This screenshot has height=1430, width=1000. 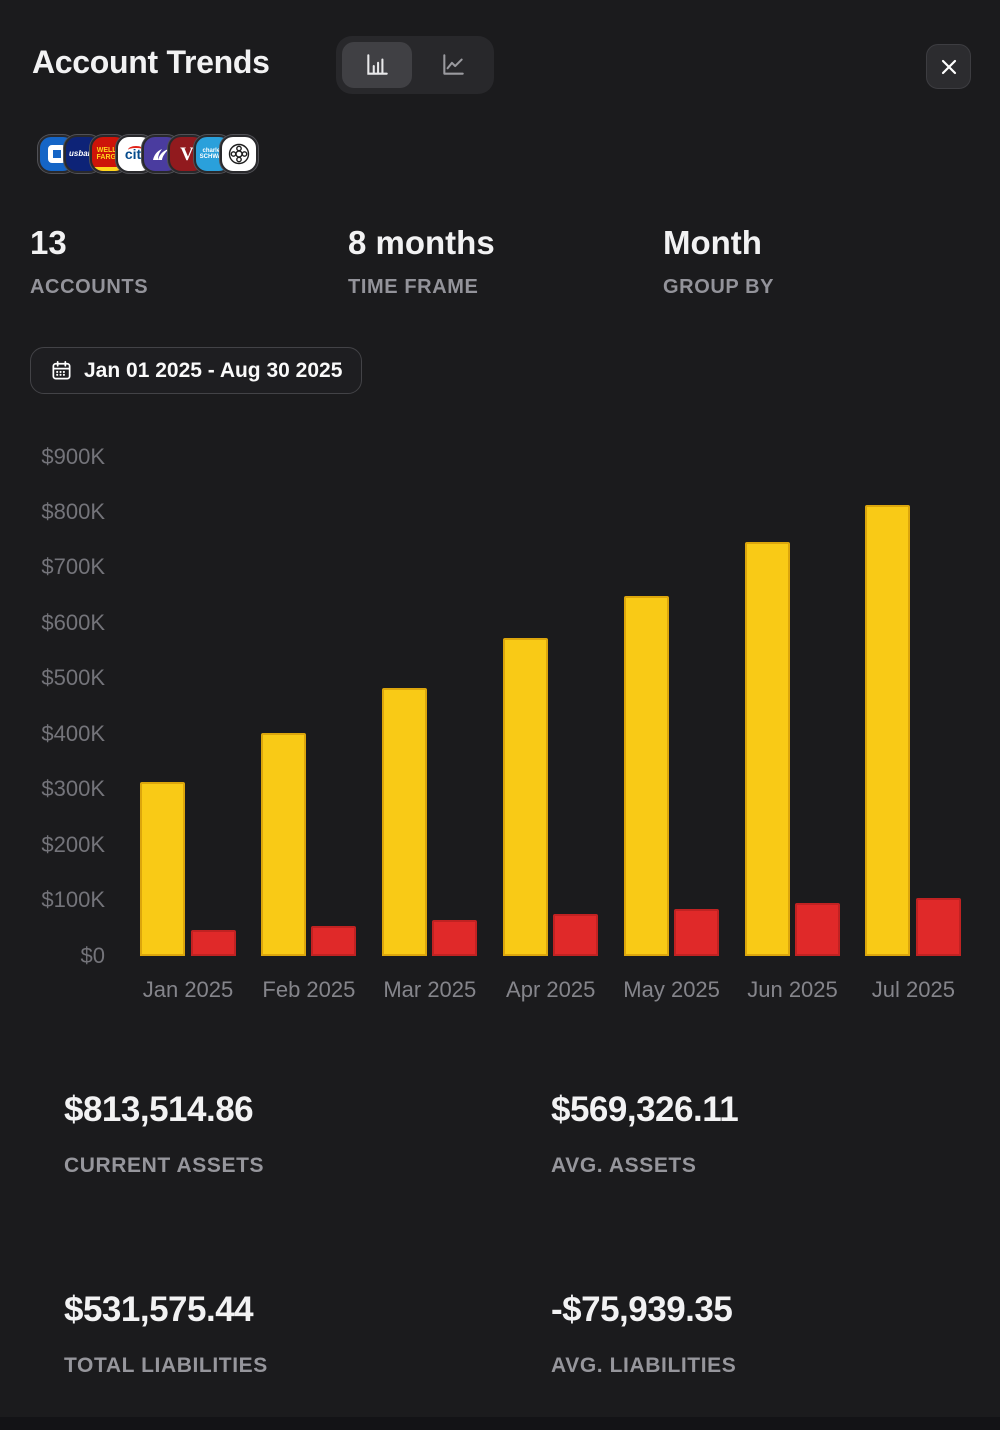 I want to click on date-range-label: Jan 01 2025 - Aug 30 2025, so click(x=213, y=370).